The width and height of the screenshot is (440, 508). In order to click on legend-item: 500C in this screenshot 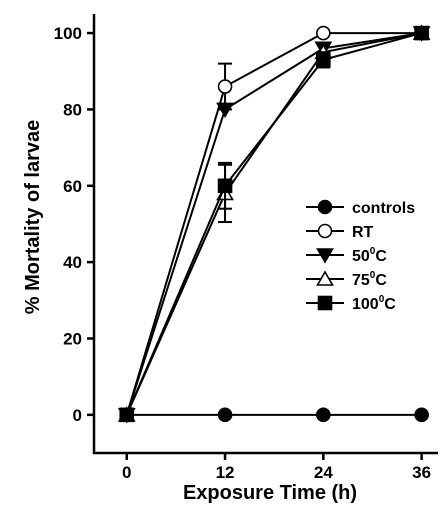, I will do `click(346, 255)`.